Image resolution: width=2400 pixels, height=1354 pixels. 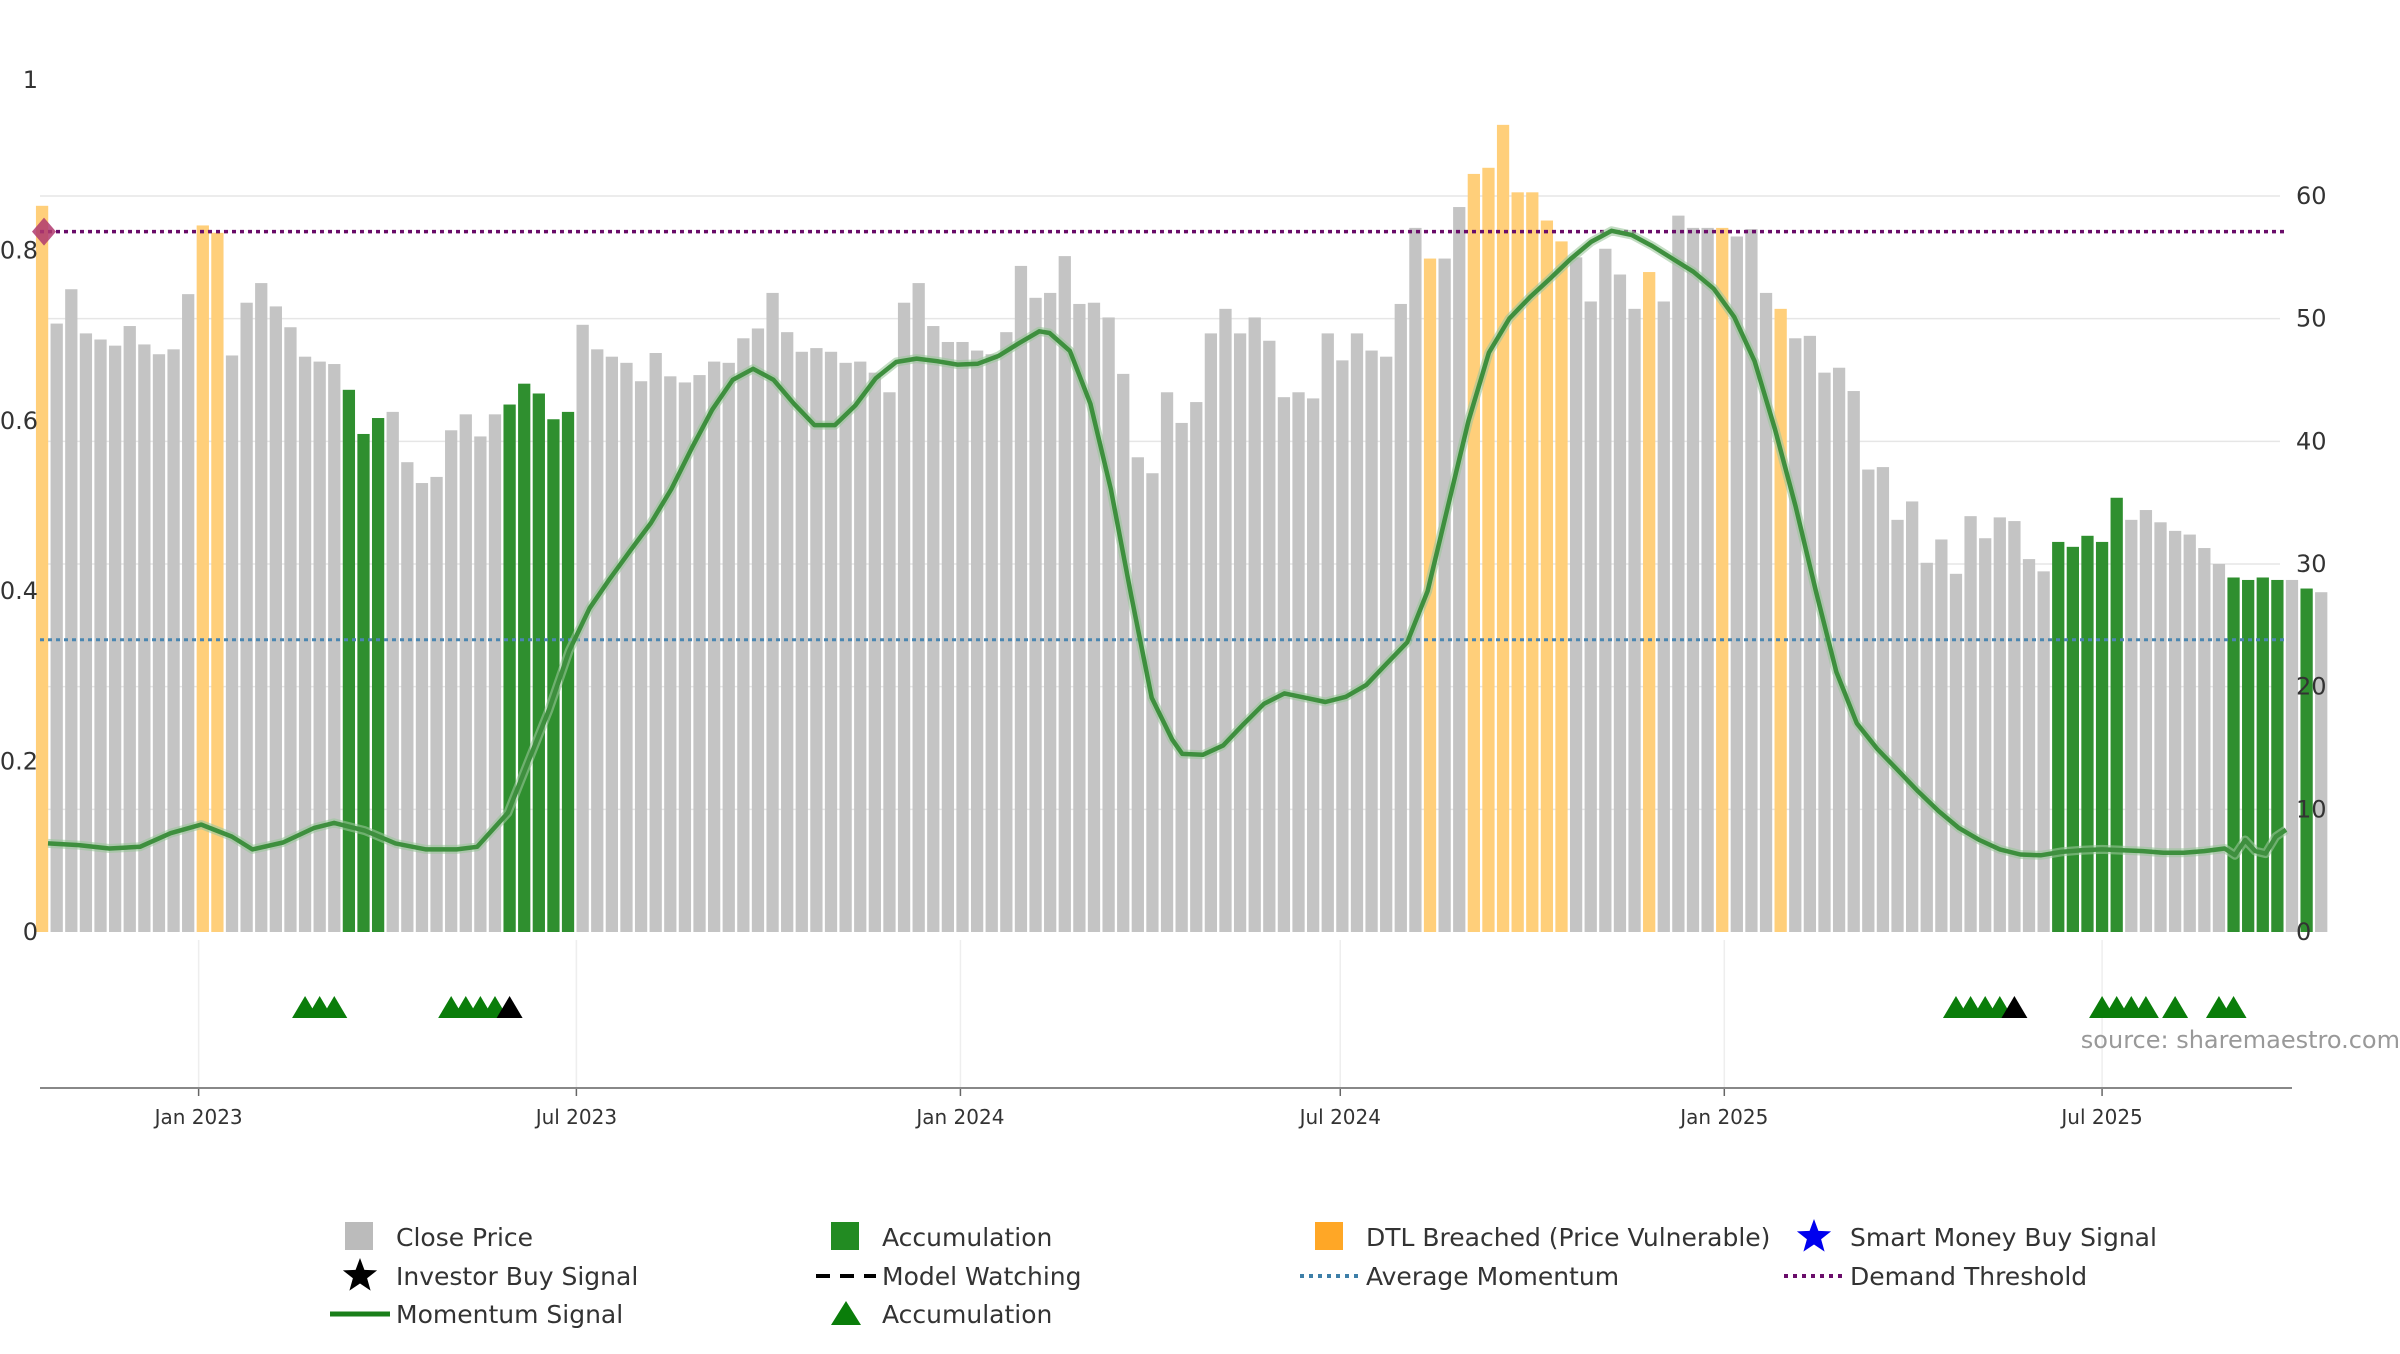 I want to click on legend-item: Accumulation, so click(x=941, y=1314).